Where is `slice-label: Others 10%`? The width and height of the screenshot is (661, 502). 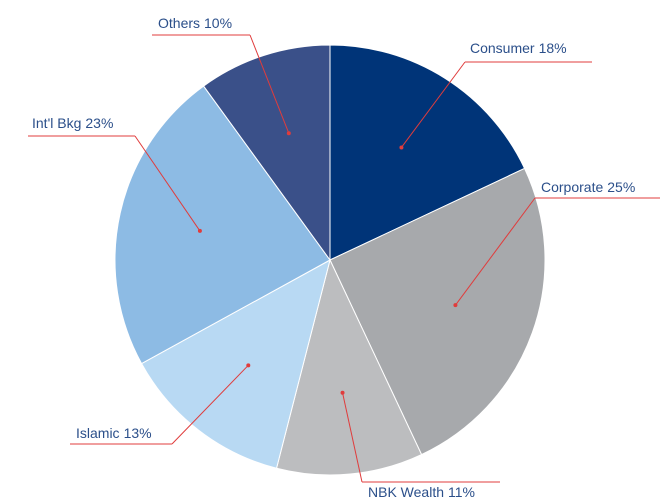 slice-label: Others 10% is located at coordinates (195, 23).